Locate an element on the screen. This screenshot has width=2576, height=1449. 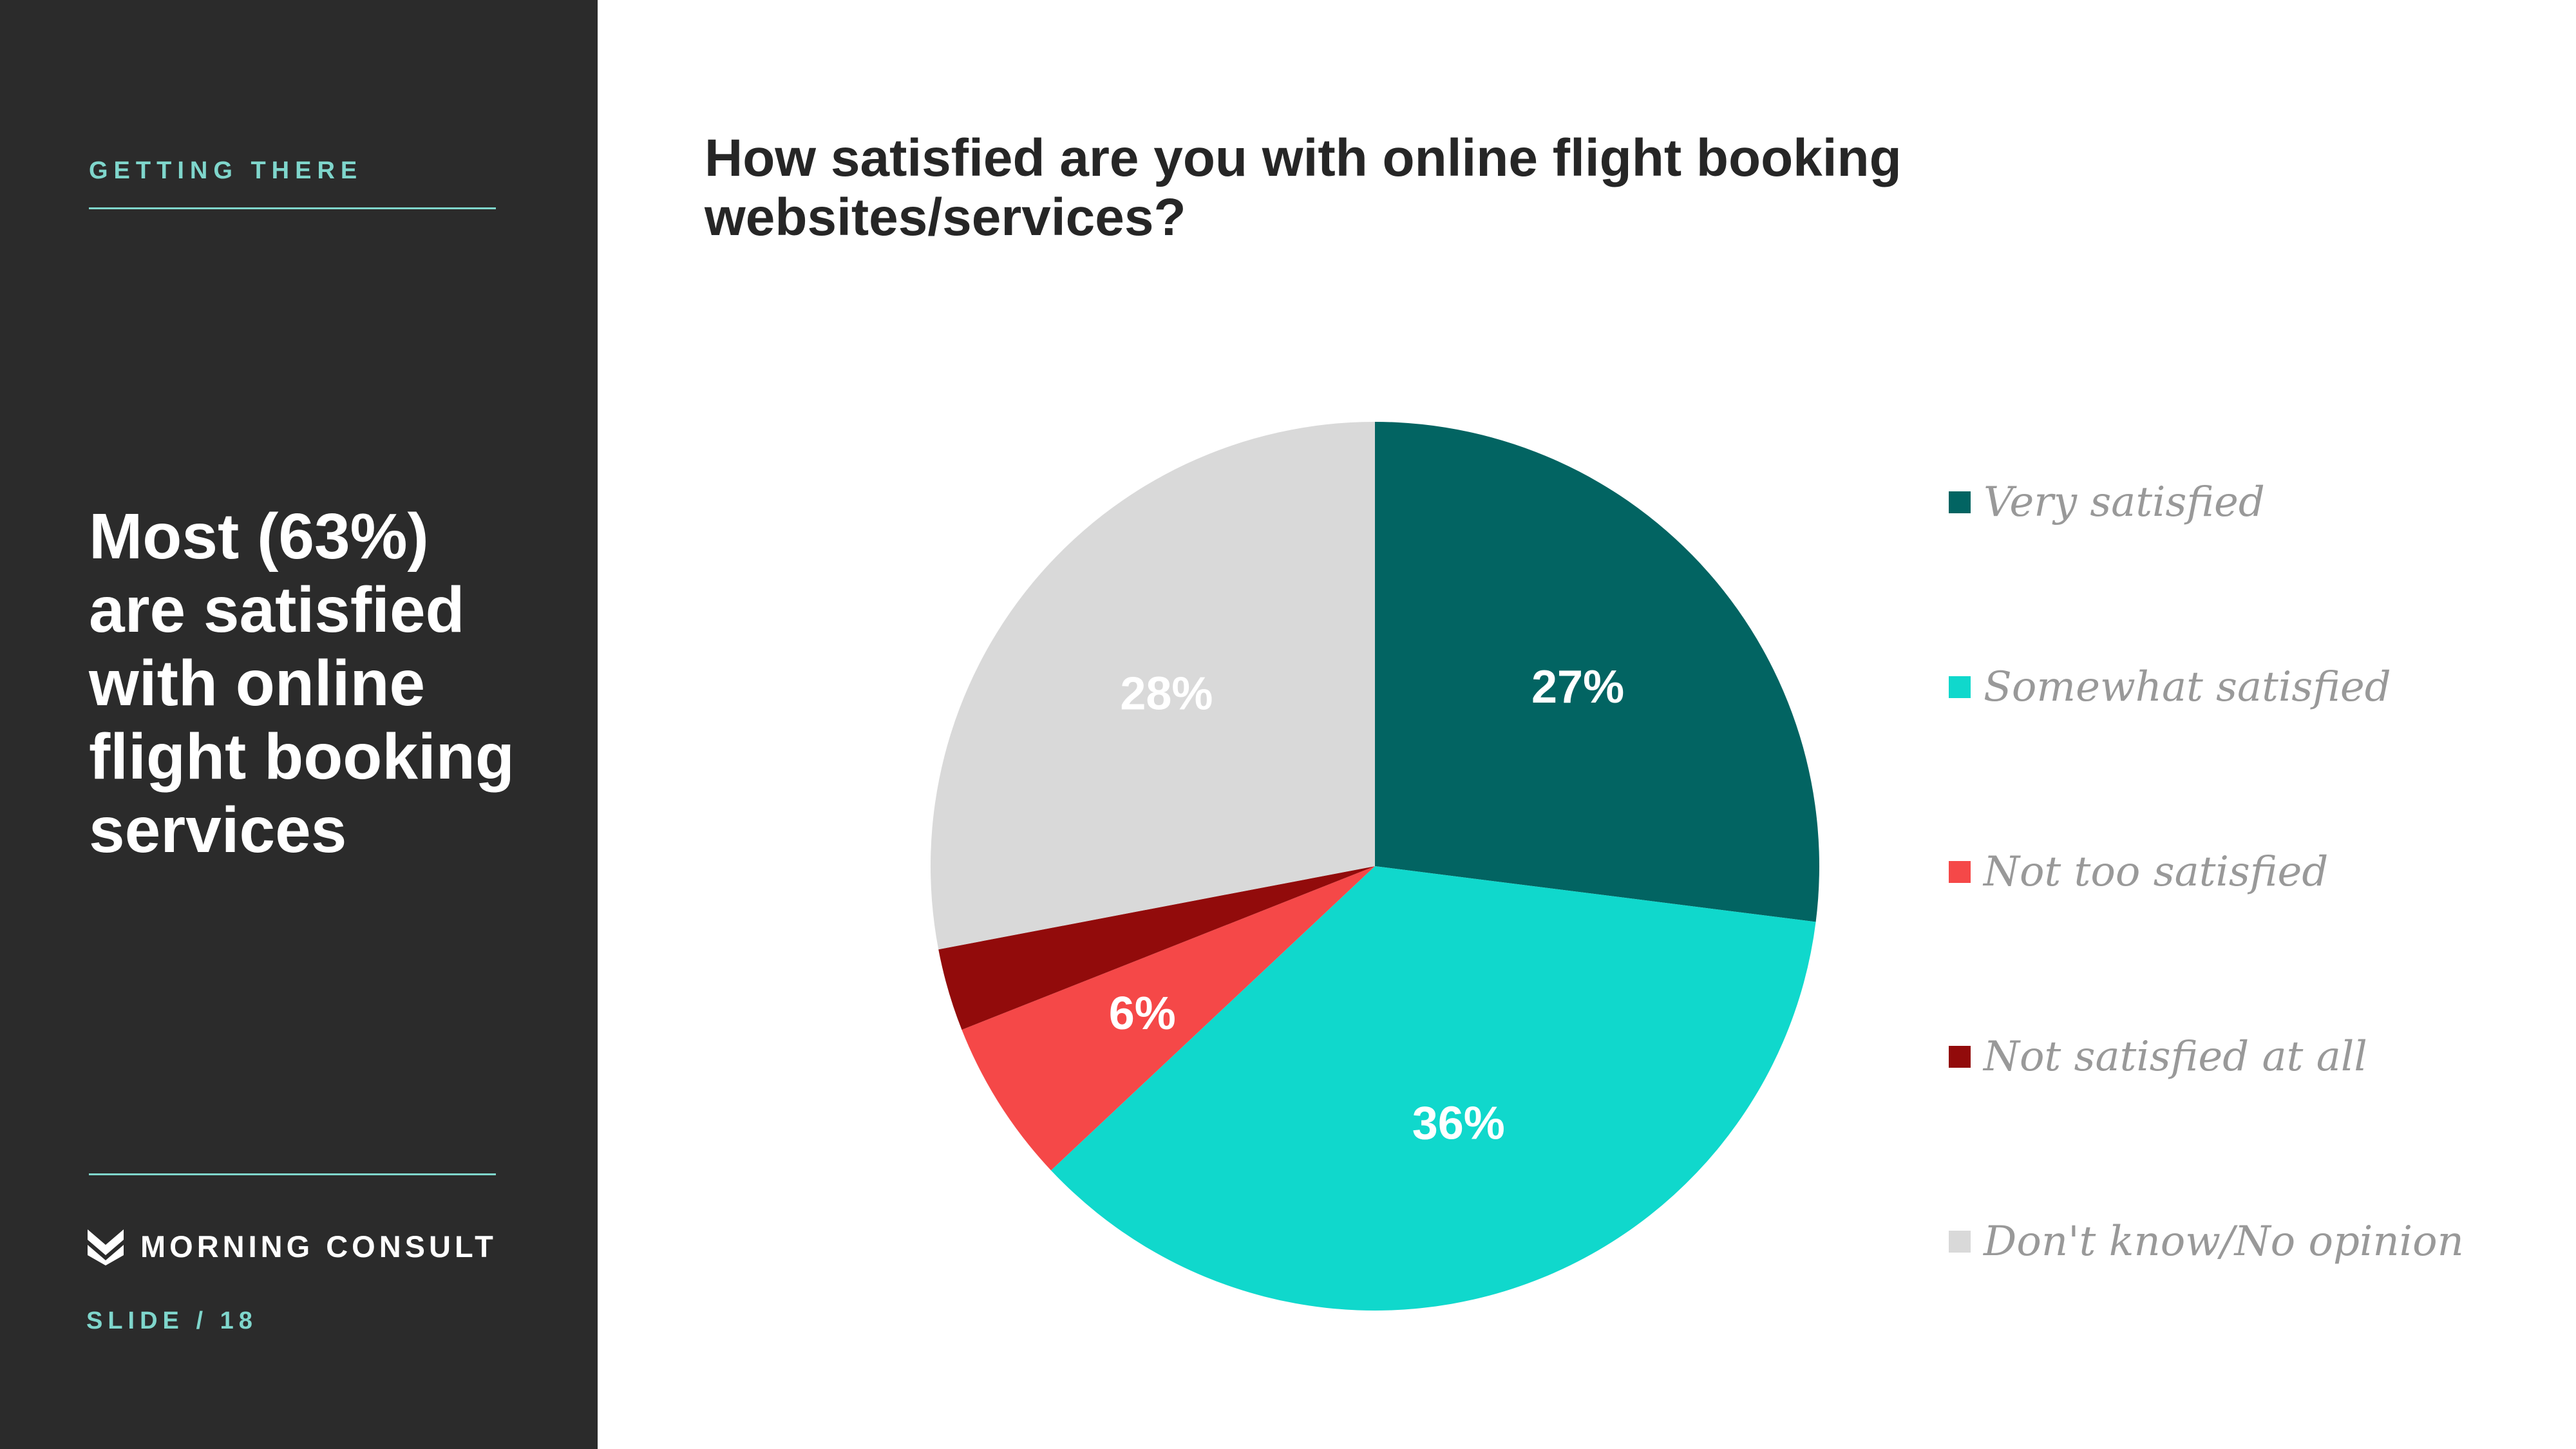
legend-item-not-too-satisfied: Not too satisfied is located at coordinates (2206, 872).